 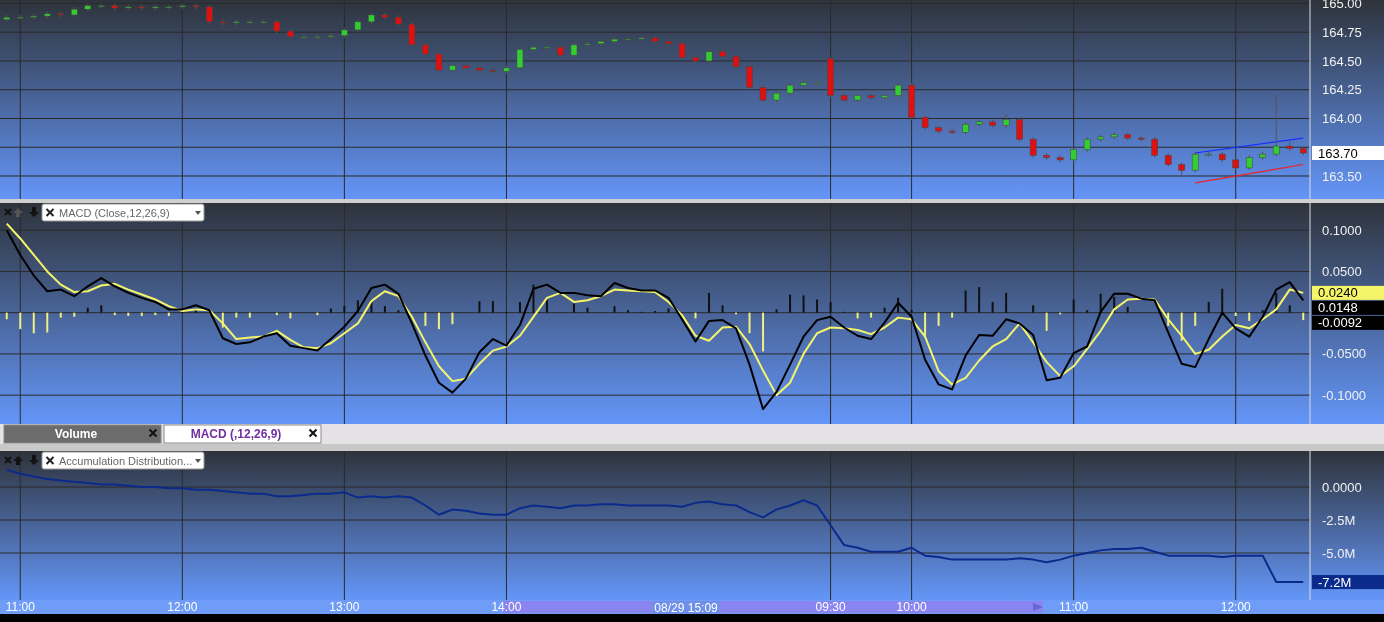 What do you see at coordinates (1342, 32) in the screenshot?
I see `y-tick-label: 164.75` at bounding box center [1342, 32].